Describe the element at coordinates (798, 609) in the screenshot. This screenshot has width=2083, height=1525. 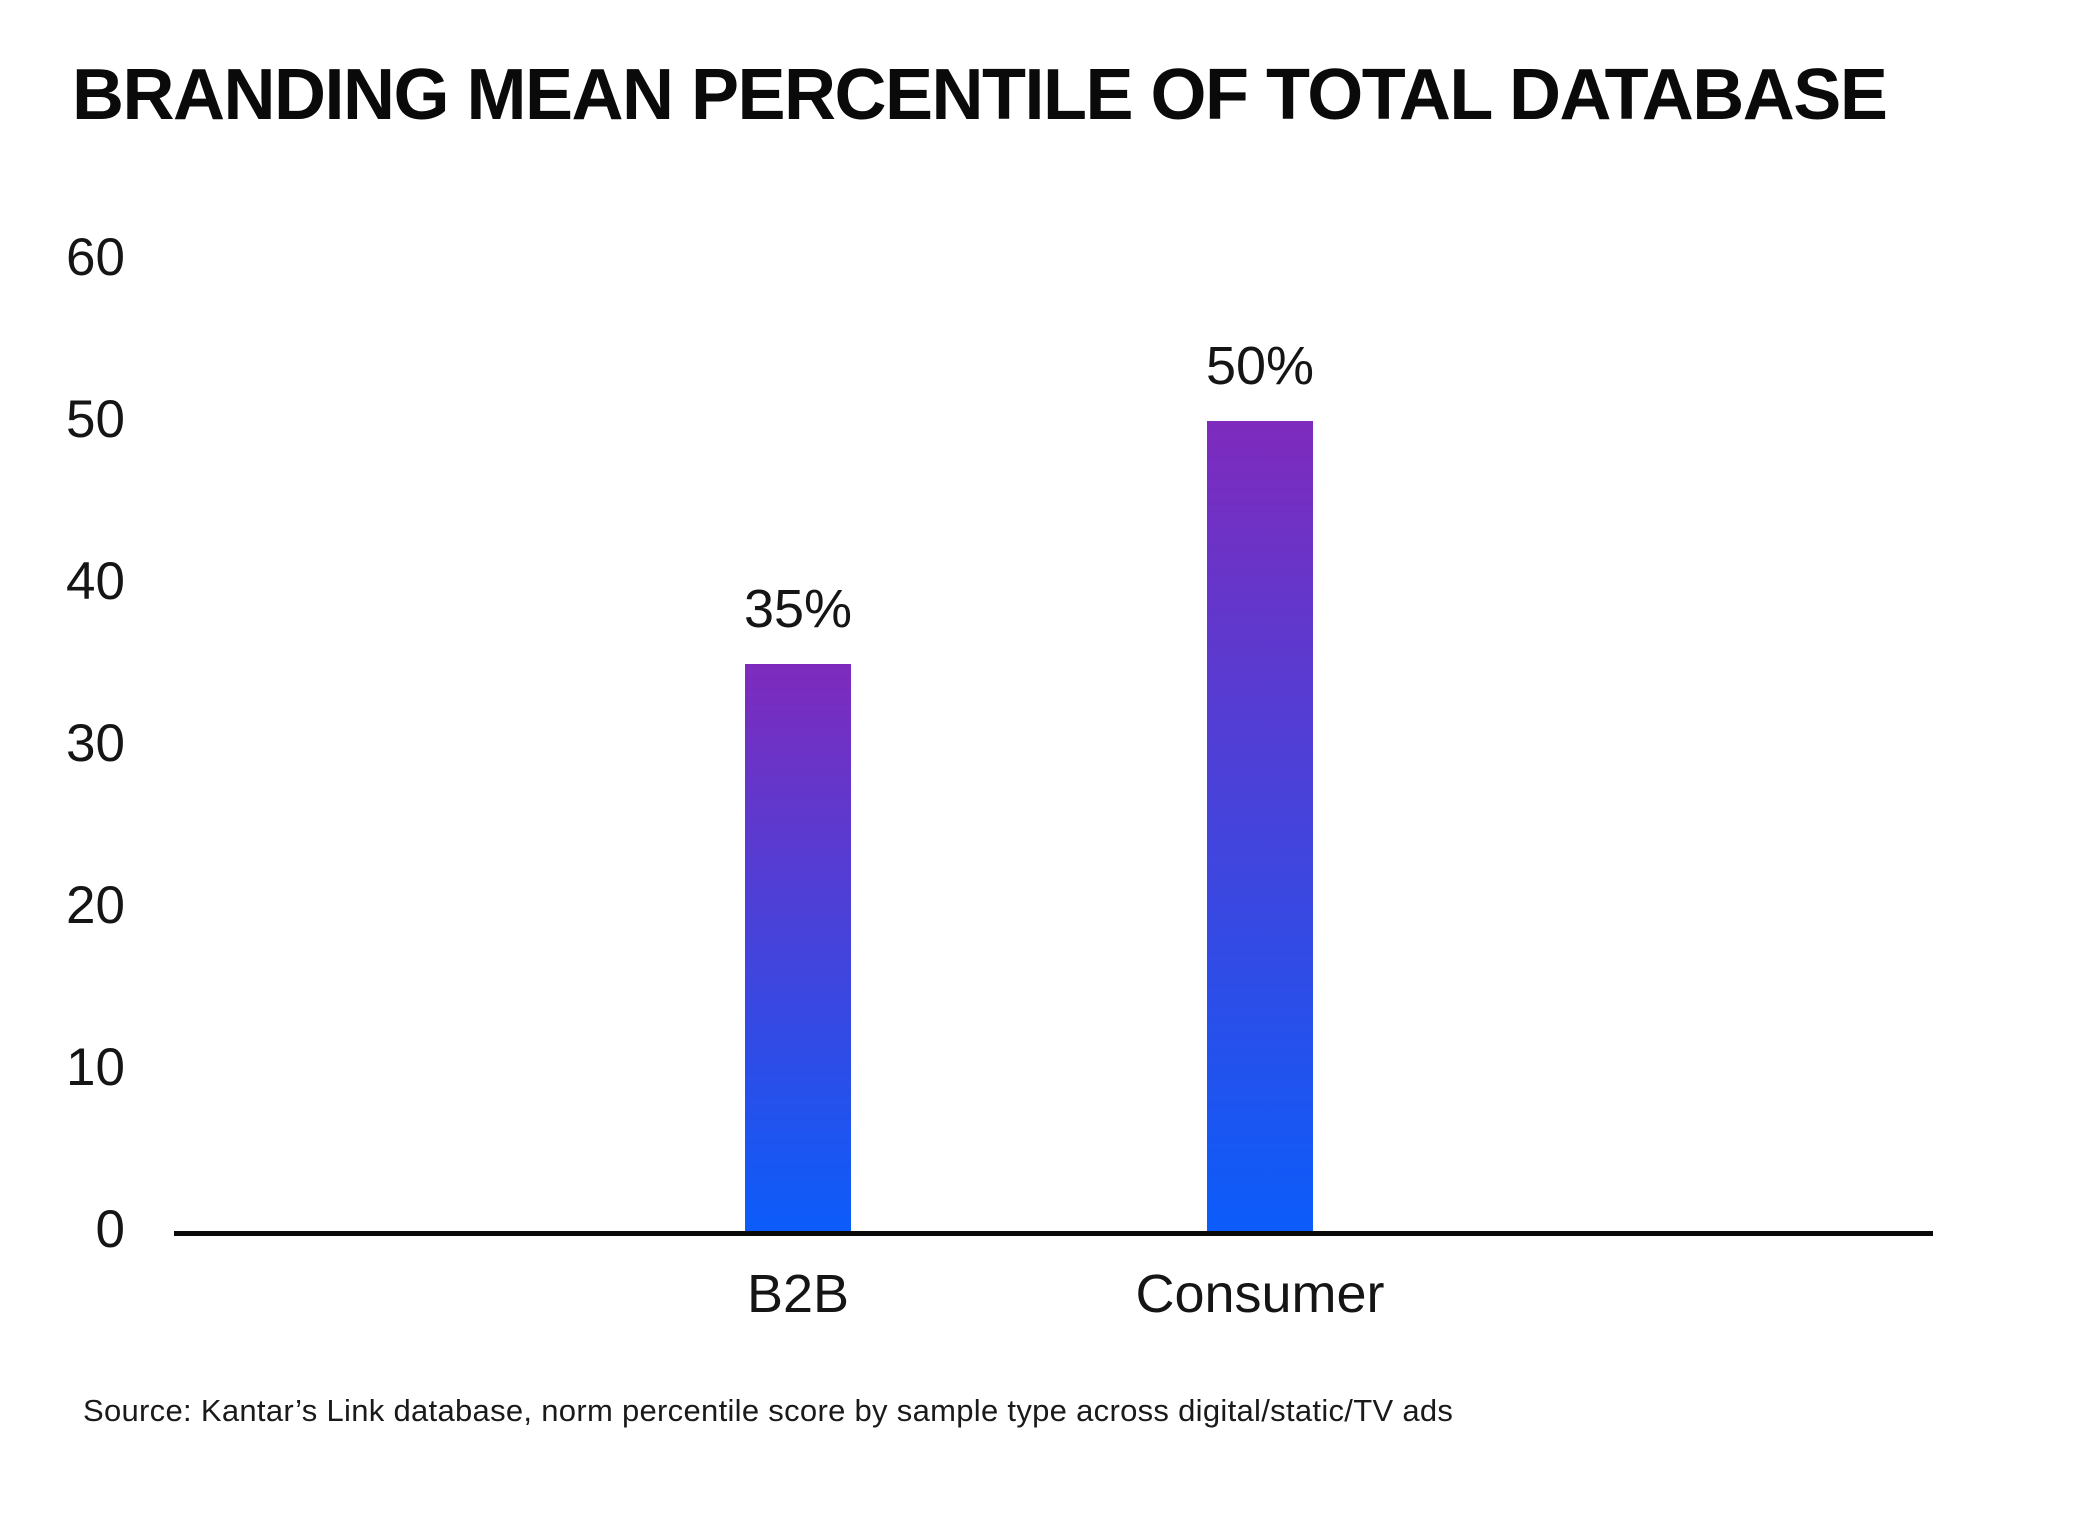
I see `bar-value-label: 35%` at that location.